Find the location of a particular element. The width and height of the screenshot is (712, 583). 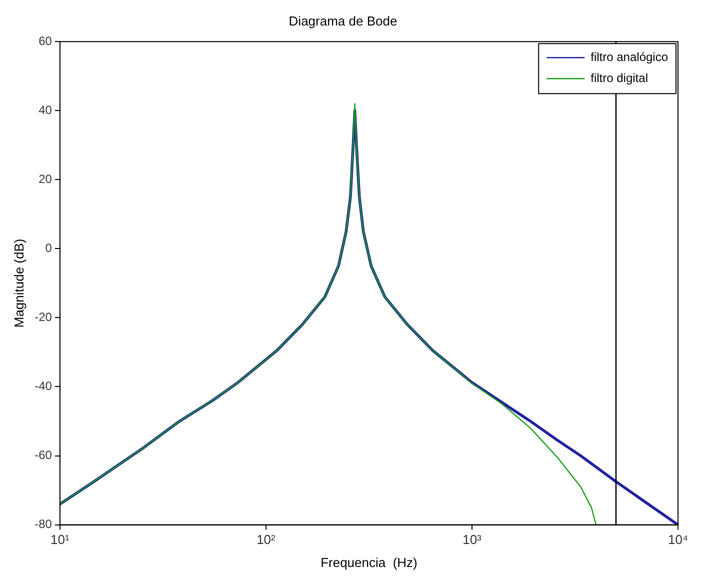

y-tick-label: 60 is located at coordinates (45, 41).